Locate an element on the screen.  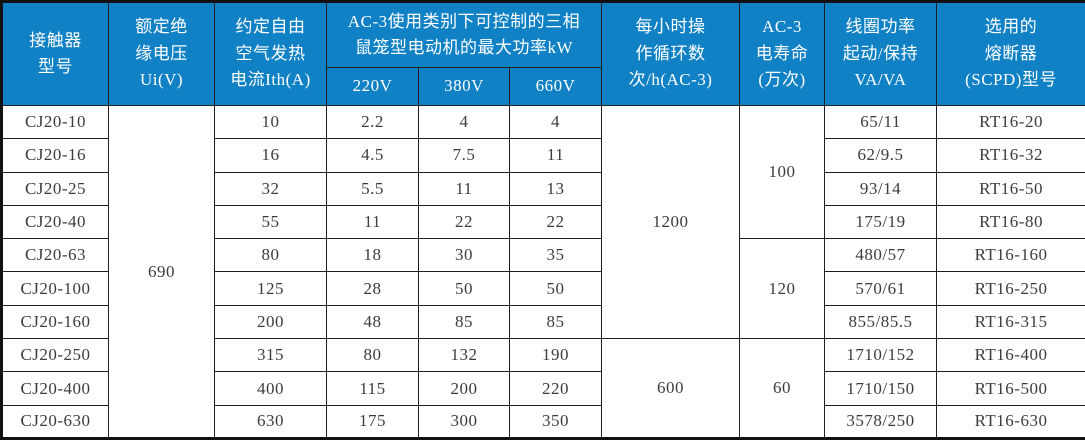
ith-cell: 400 is located at coordinates (270, 388).